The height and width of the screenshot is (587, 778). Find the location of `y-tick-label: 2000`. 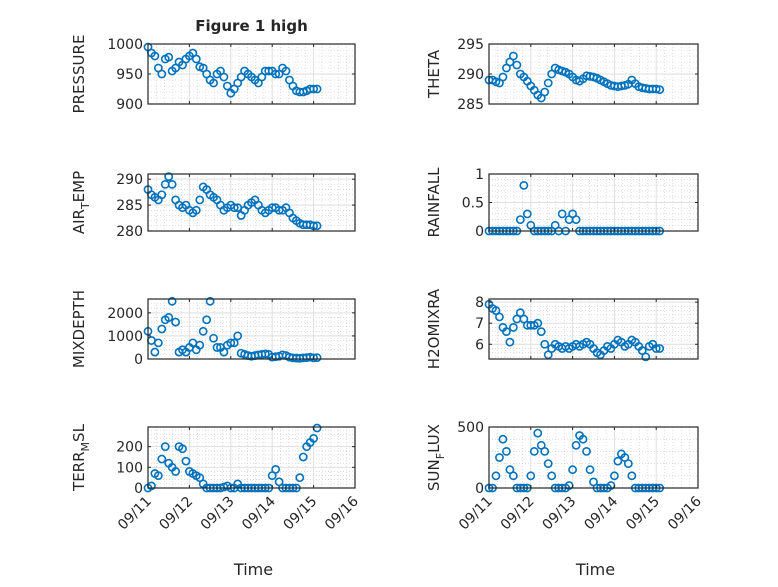

y-tick-label: 2000 is located at coordinates (125, 314).